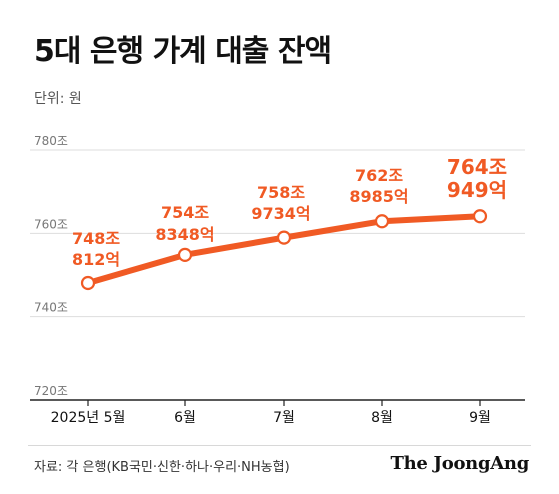 This screenshot has width=559, height=494. What do you see at coordinates (382, 418) in the screenshot?
I see `x-tick-label: 8월` at bounding box center [382, 418].